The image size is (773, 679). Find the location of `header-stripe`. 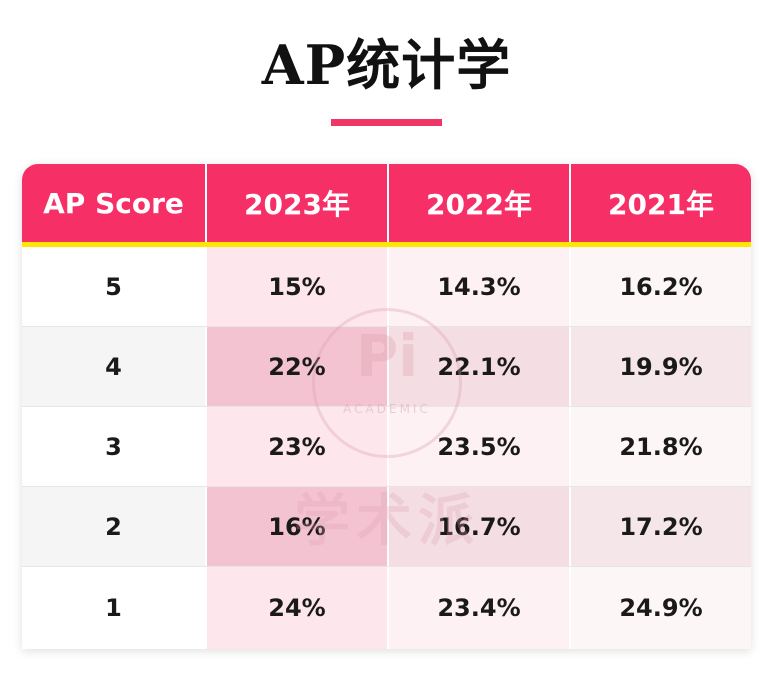

header-stripe is located at coordinates (386, 244).